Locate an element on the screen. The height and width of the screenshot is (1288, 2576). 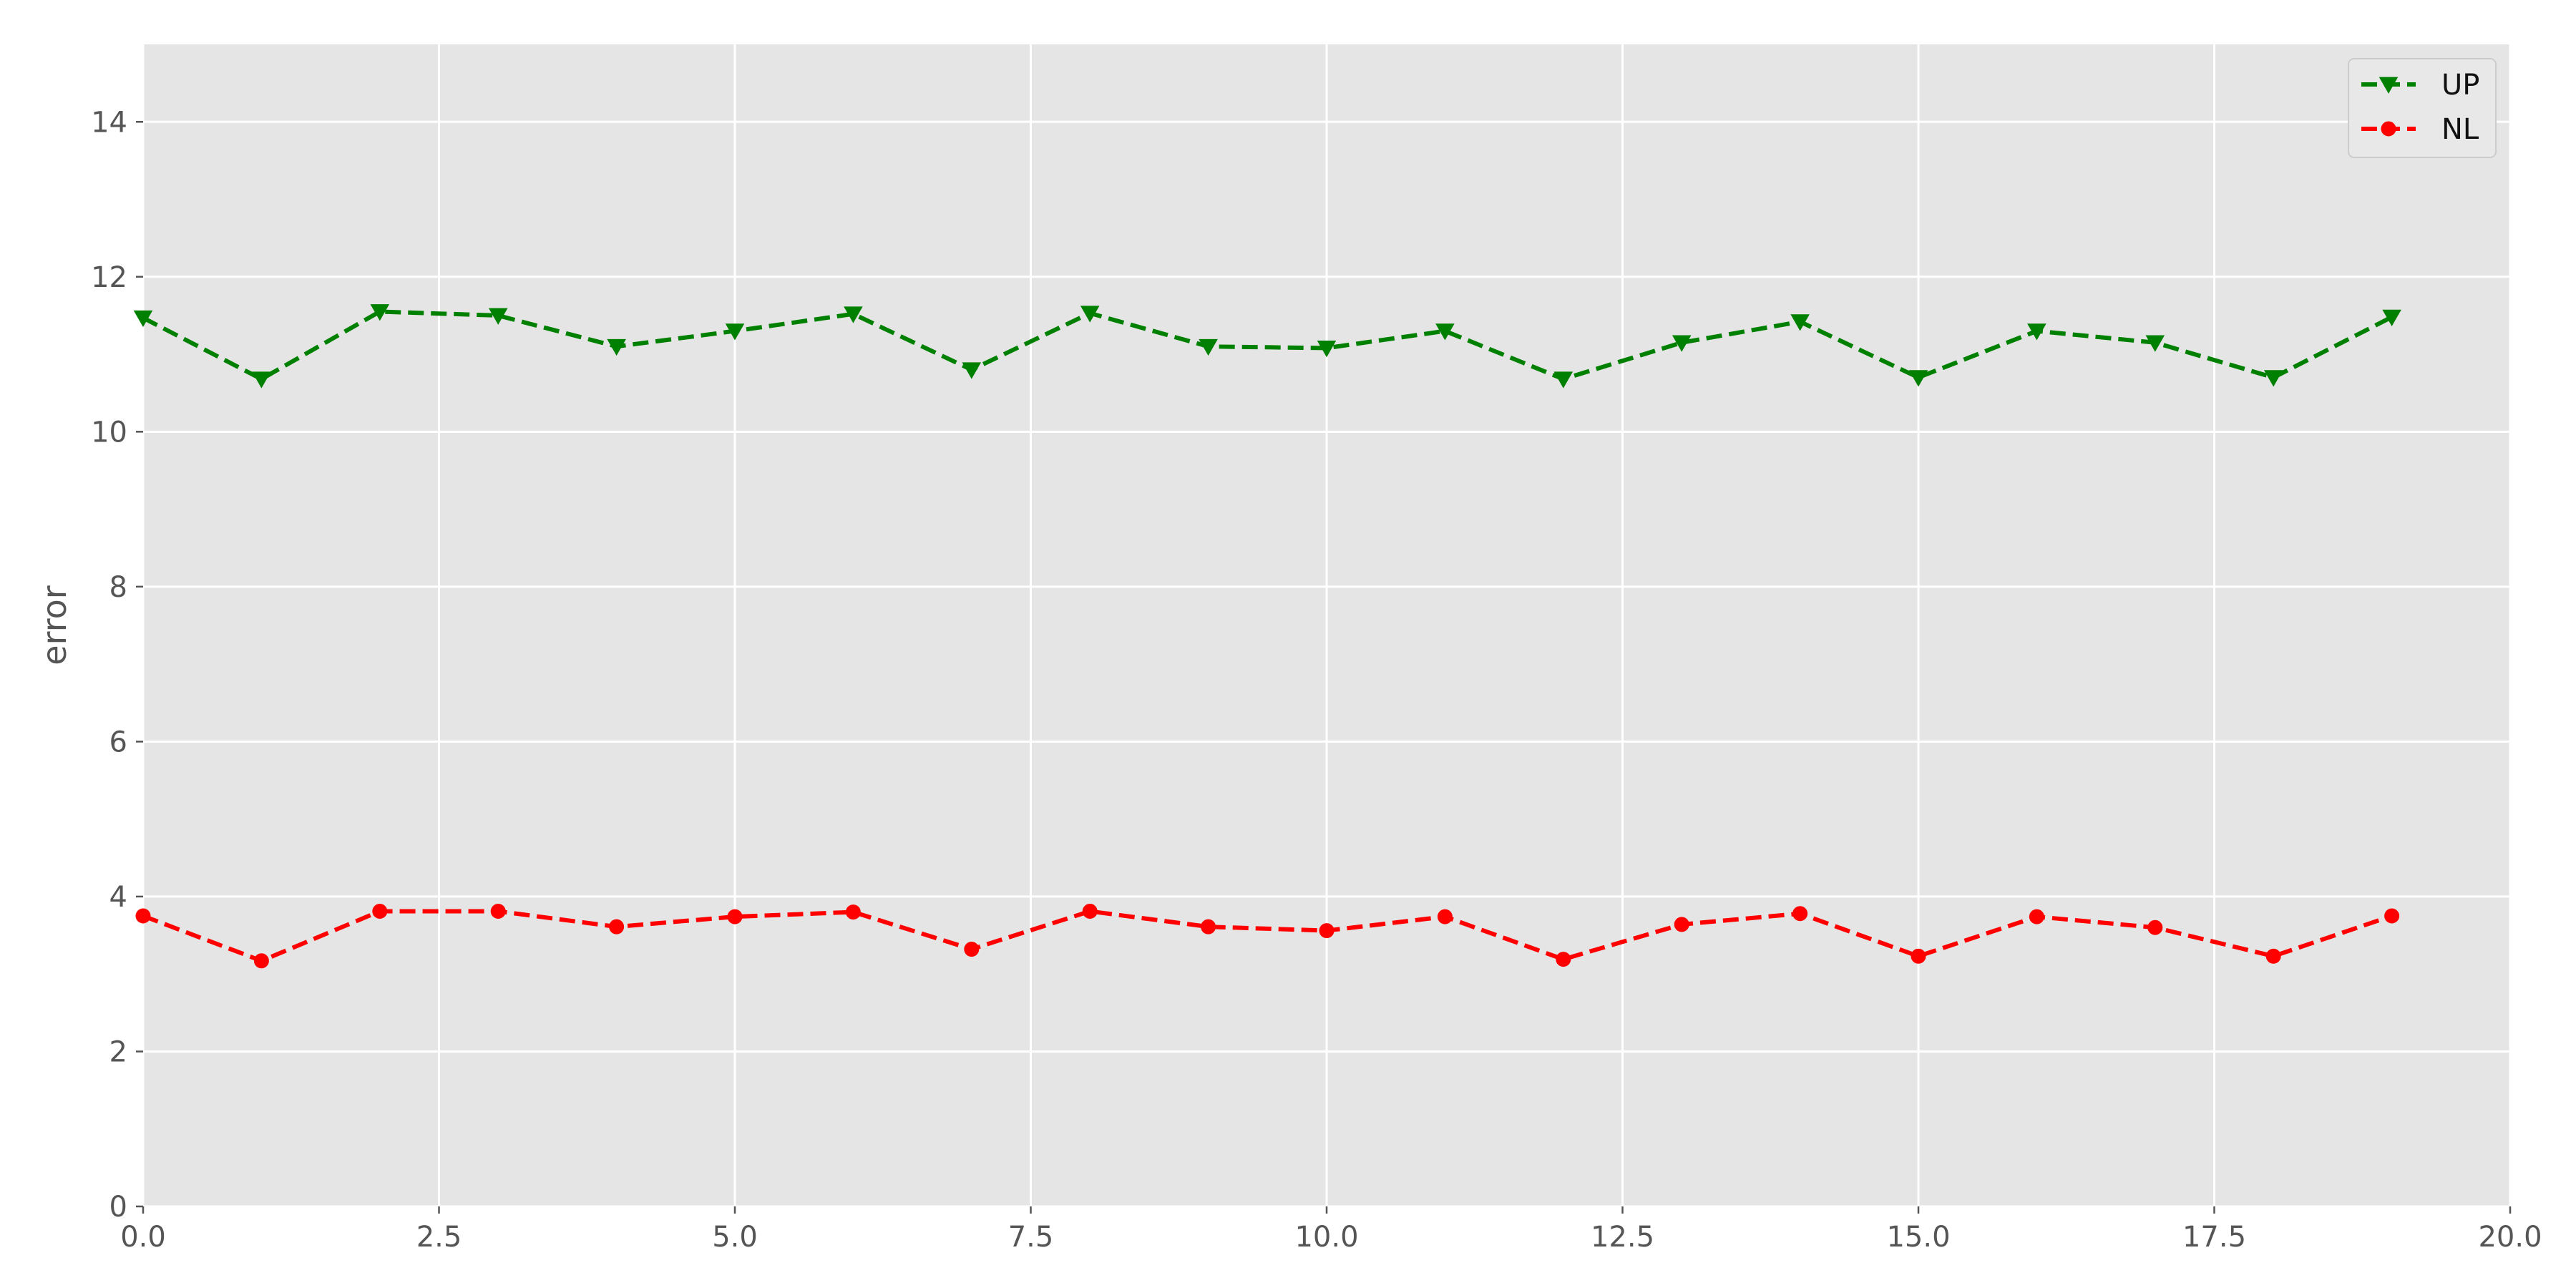
series-line-nl is located at coordinates (1267, 936).